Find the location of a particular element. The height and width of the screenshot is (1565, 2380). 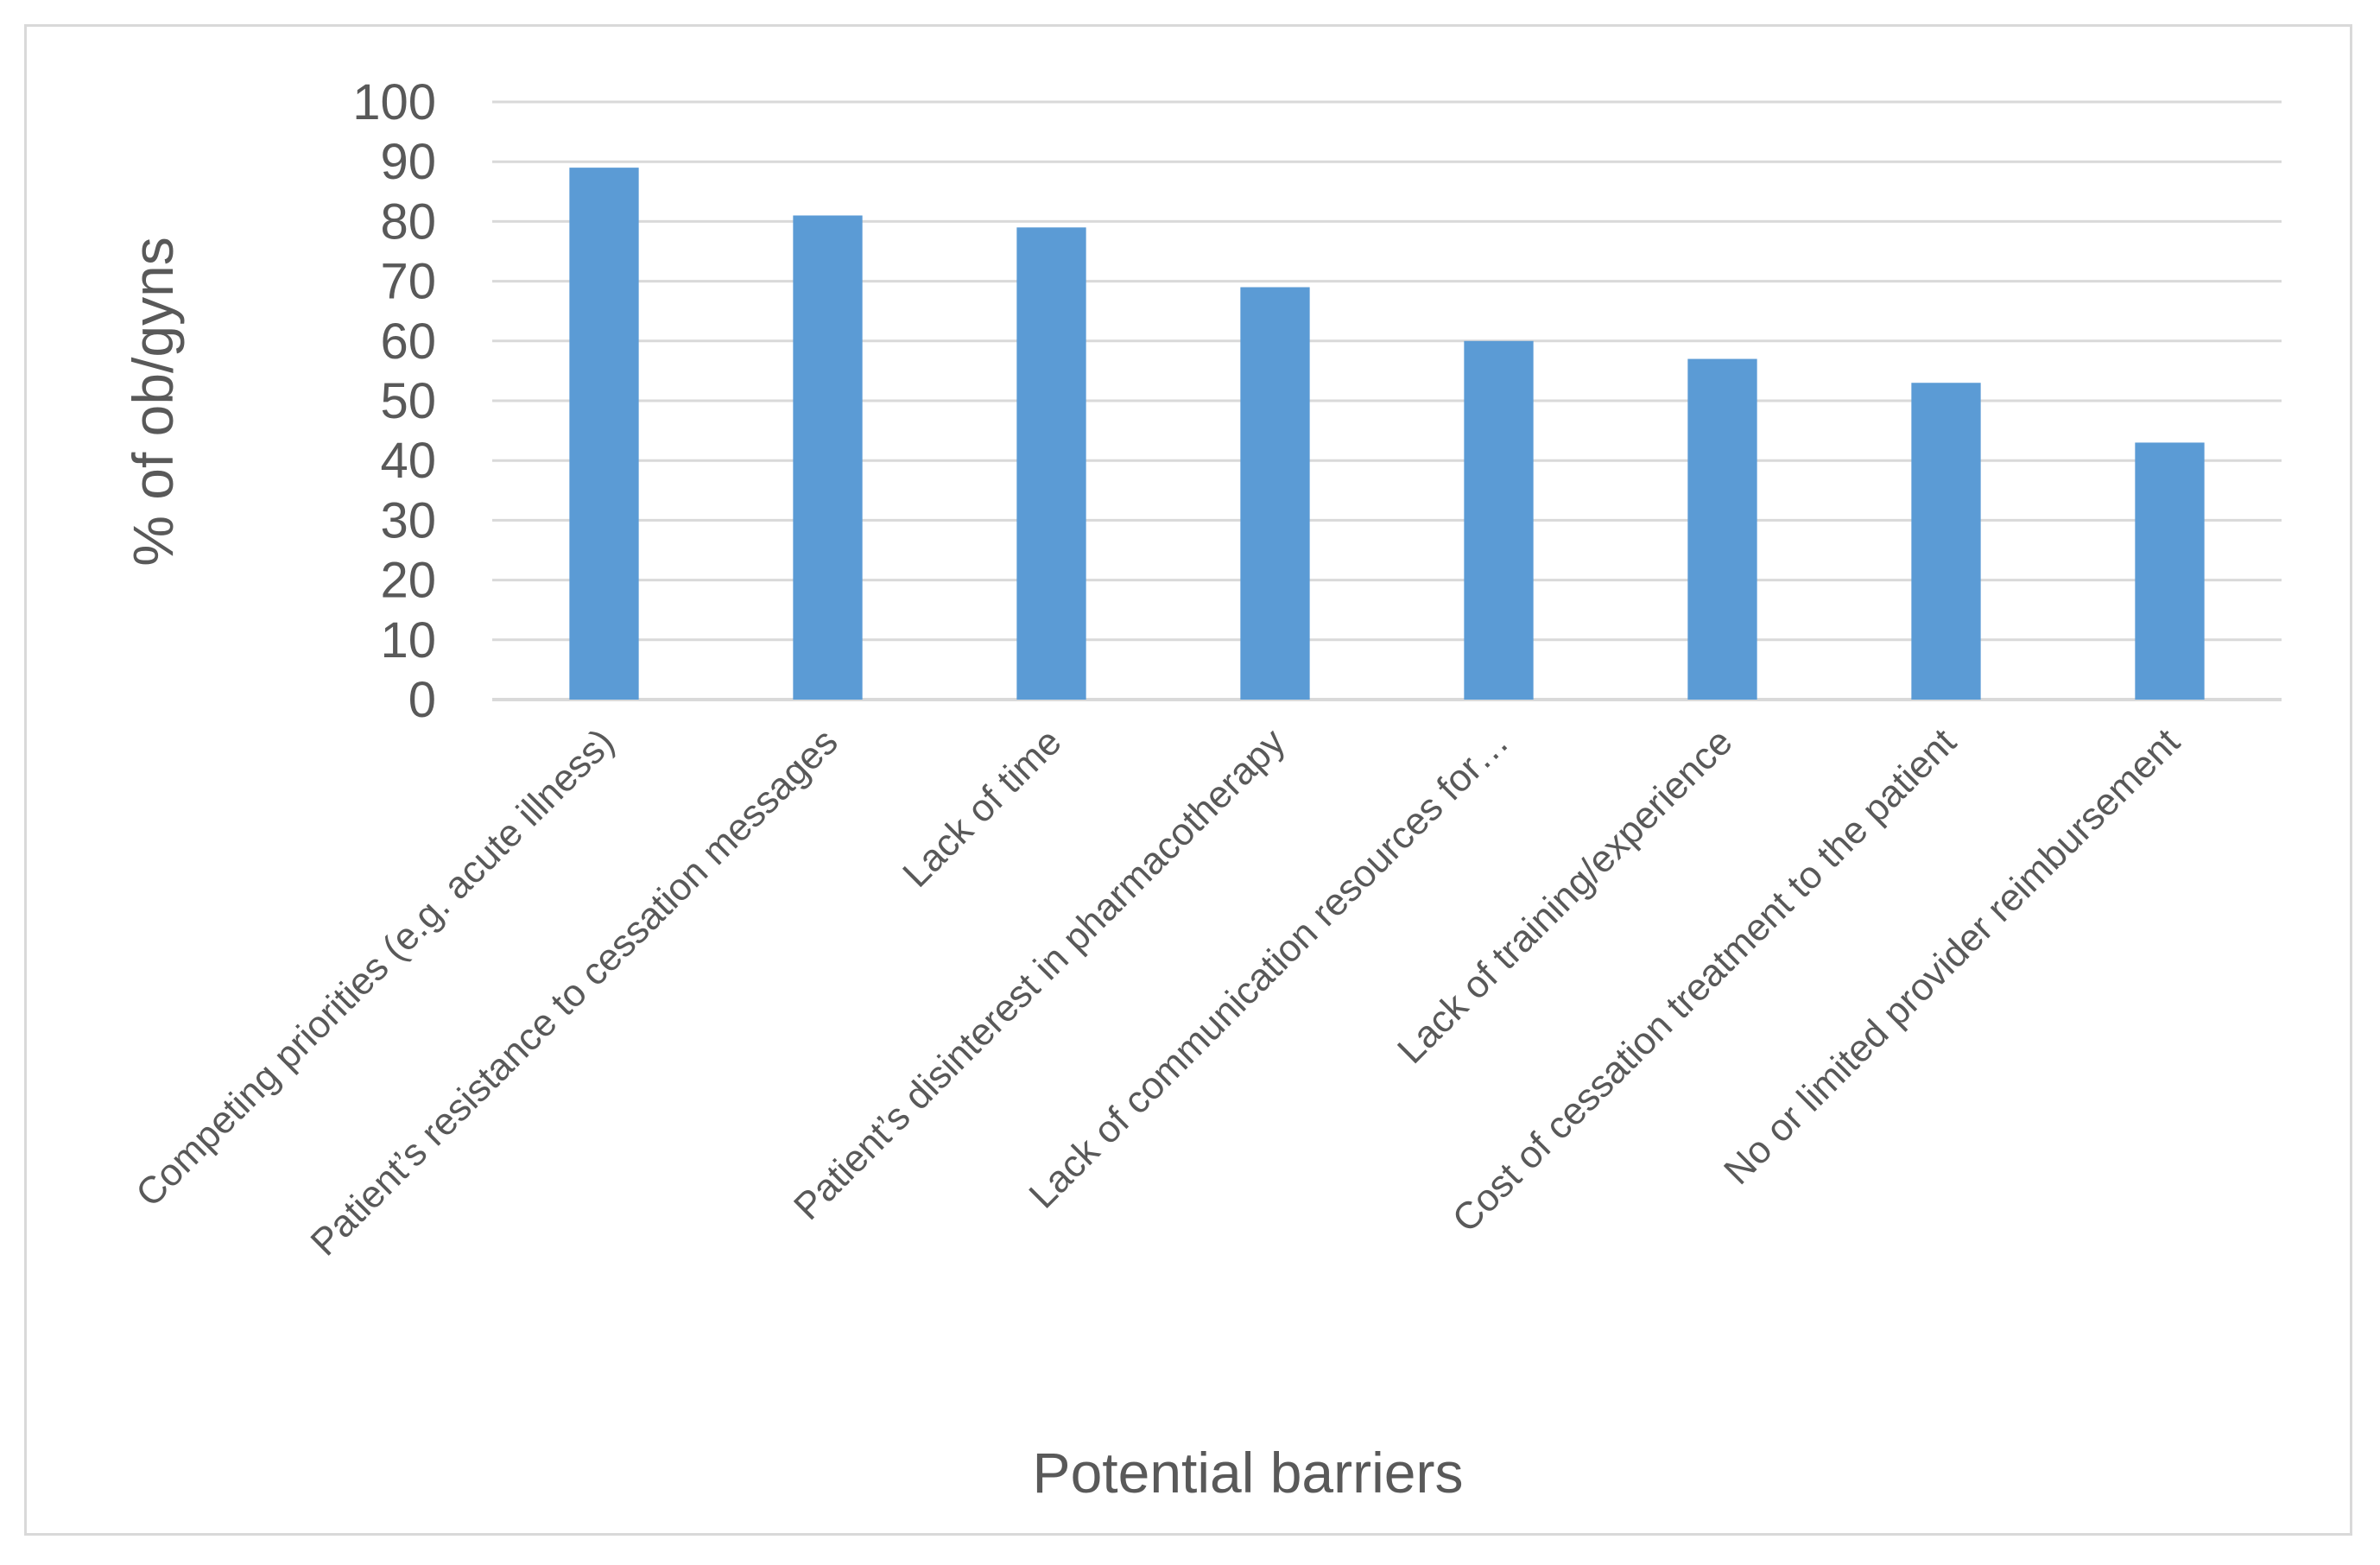

y-tick-label: 50 is located at coordinates (408, 401).